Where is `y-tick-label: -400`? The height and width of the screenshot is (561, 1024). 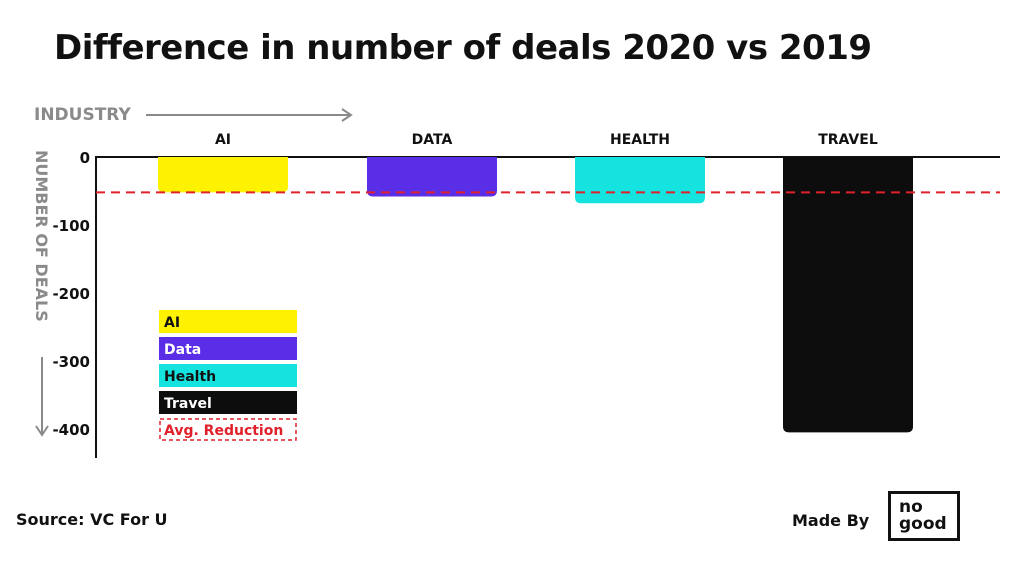 y-tick-label: -400 is located at coordinates (71, 430).